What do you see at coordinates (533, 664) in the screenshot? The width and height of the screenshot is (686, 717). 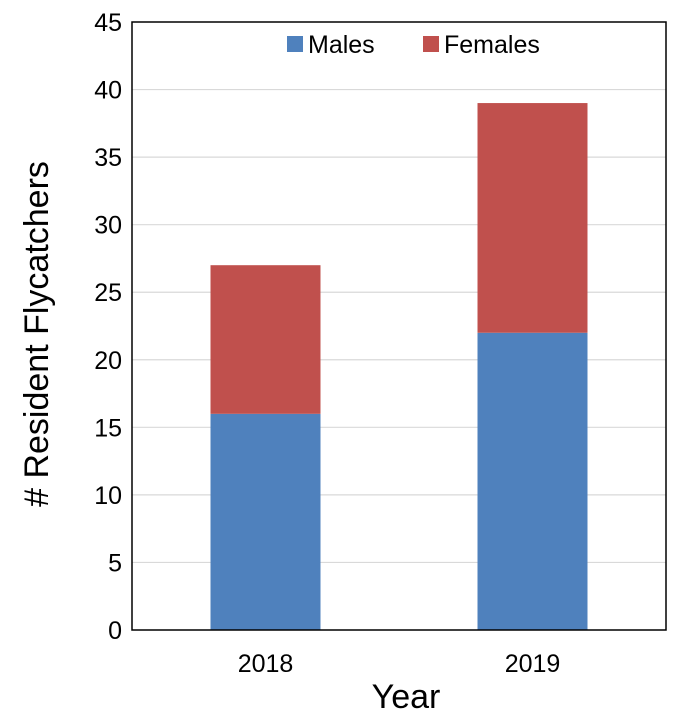 I see `x-tick-label: 2019` at bounding box center [533, 664].